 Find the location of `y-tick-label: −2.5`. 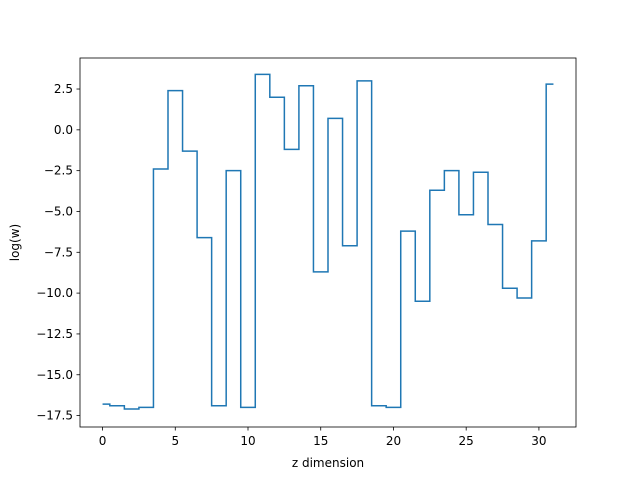

y-tick-label: −2.5 is located at coordinates (58, 171).